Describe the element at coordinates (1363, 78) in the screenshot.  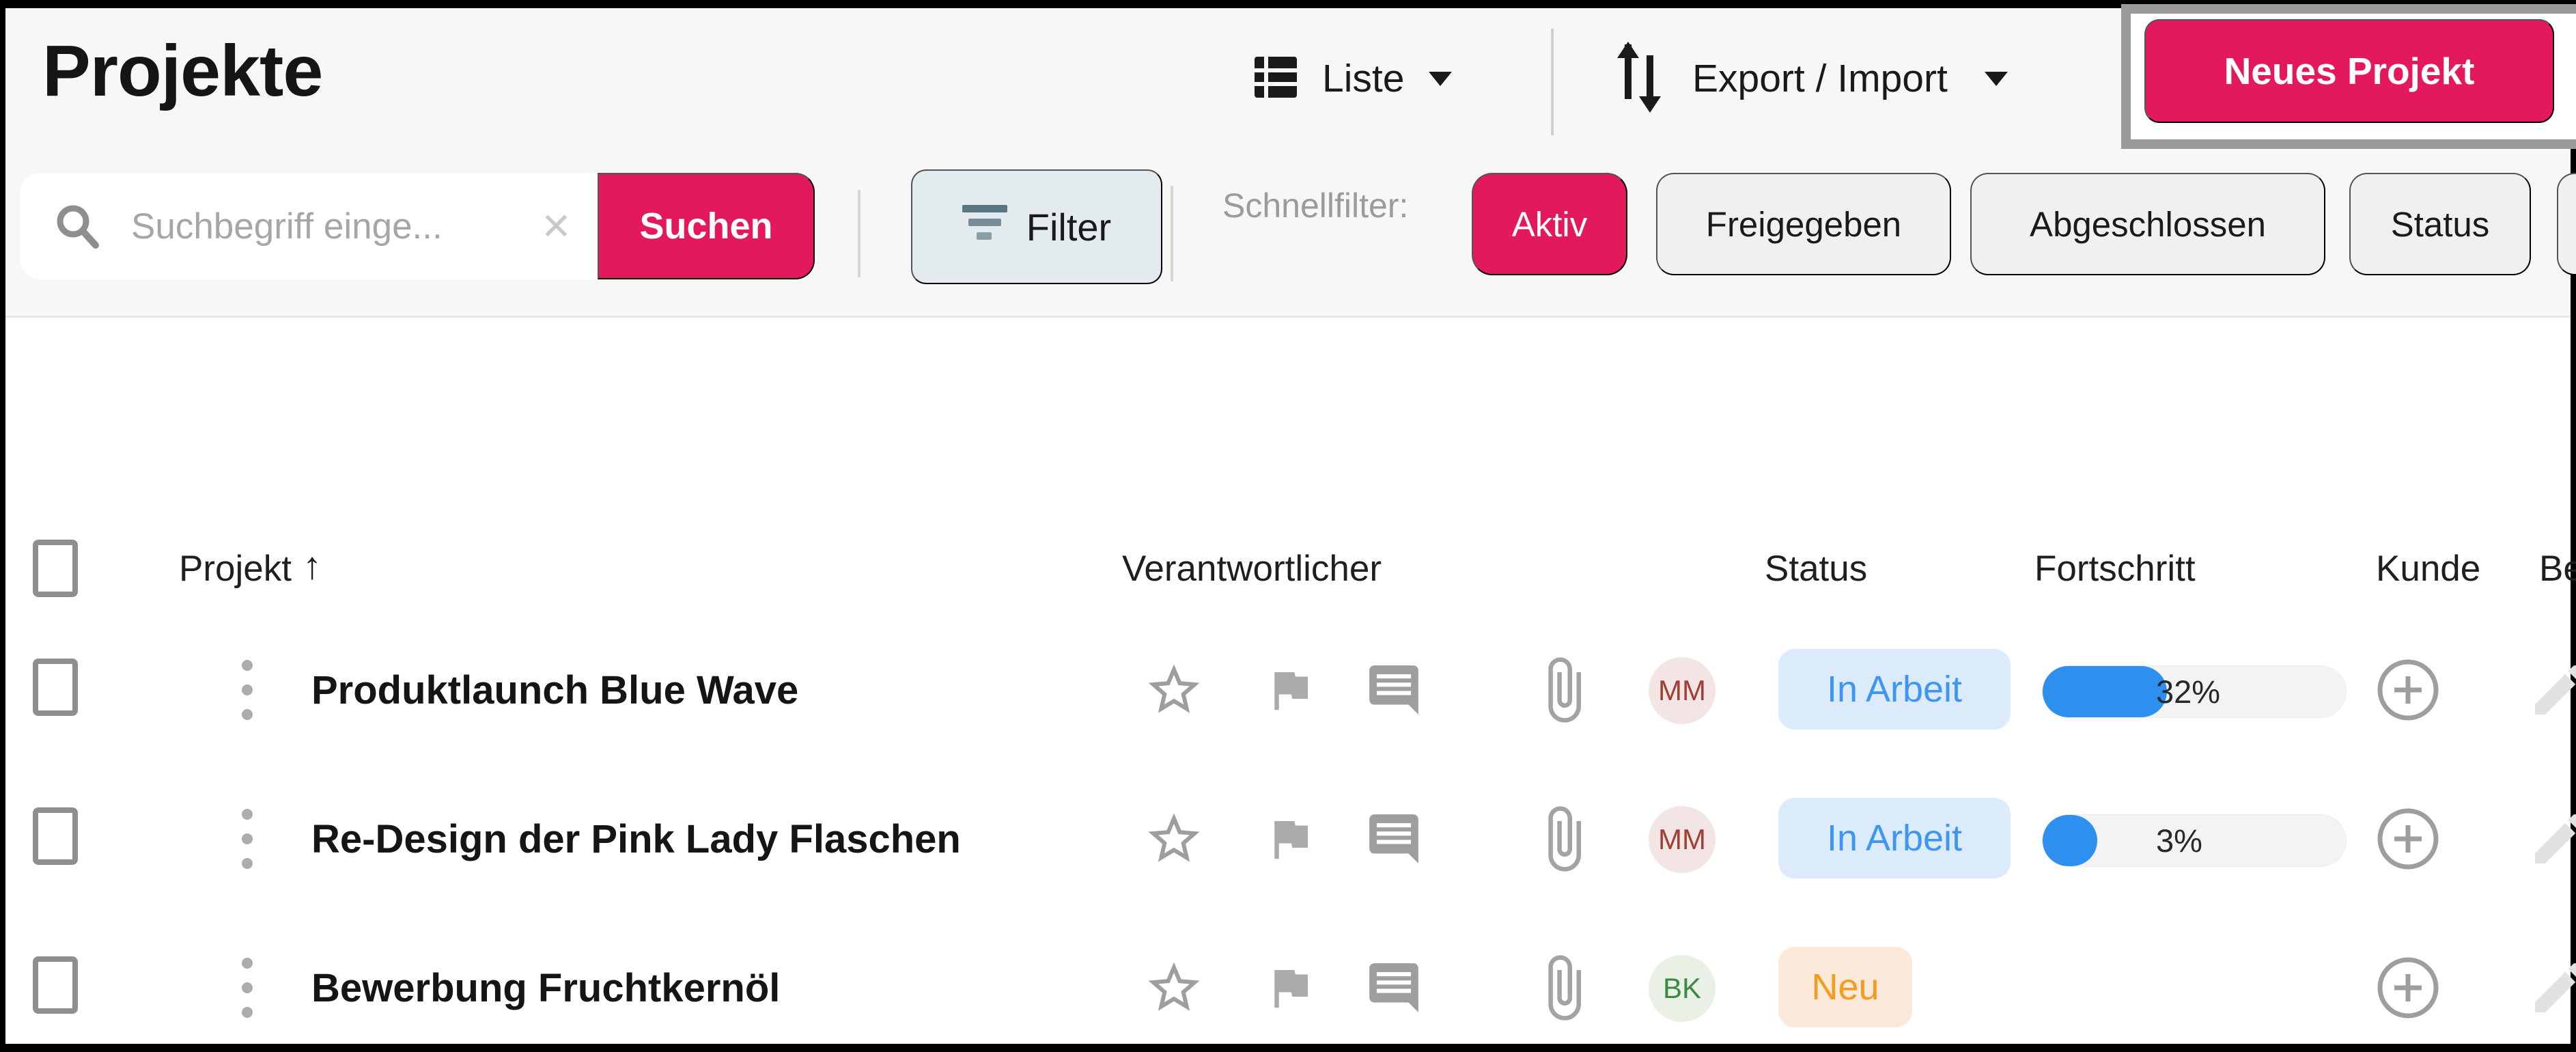
I see `view-switcher-label: Liste` at that location.